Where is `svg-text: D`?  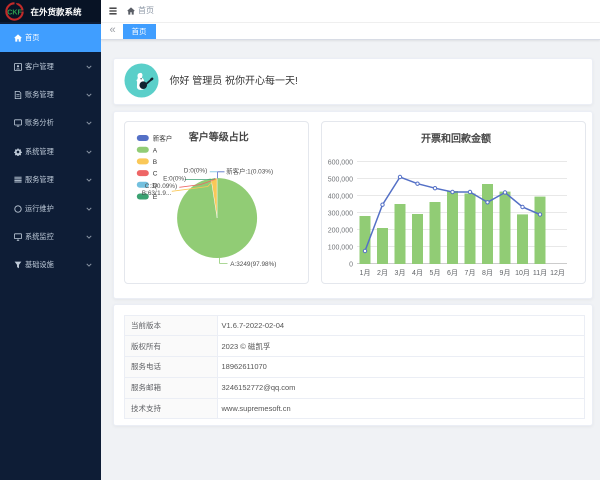
svg-text: D is located at coordinates (155, 185).